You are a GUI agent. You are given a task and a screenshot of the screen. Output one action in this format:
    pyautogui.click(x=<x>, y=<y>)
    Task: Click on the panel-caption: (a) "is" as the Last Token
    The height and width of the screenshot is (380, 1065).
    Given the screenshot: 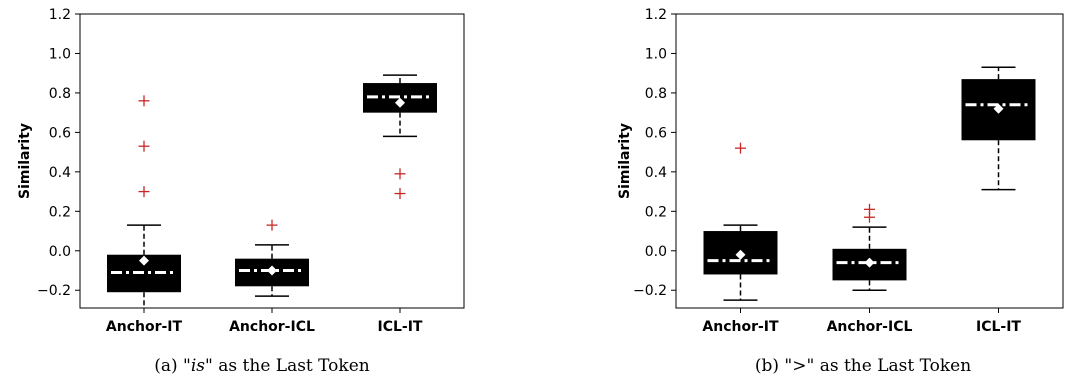 What is the action you would take?
    pyautogui.click(x=262, y=366)
    